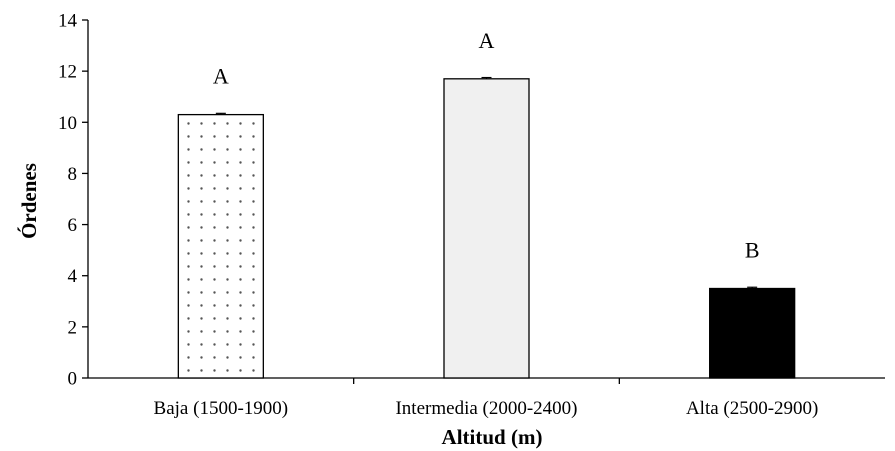  Describe the element at coordinates (73, 276) in the screenshot. I see `y-tick-label: 4` at that location.